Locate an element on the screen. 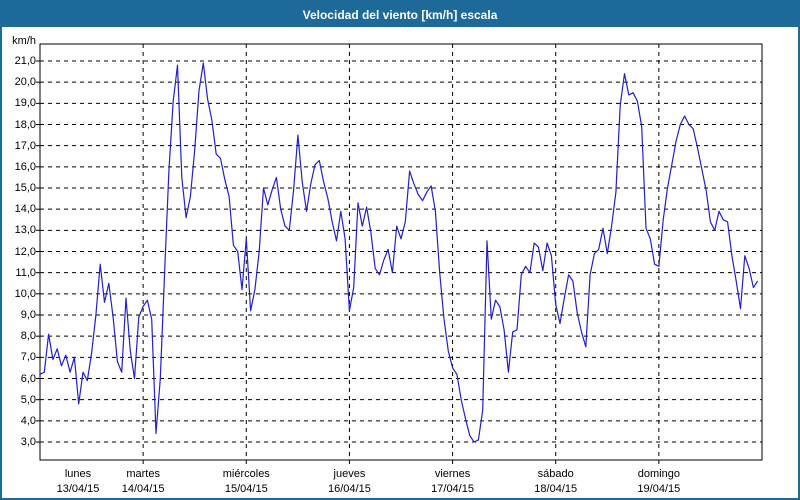 This screenshot has height=500, width=800. y-tick-label: 19,0 is located at coordinates (25, 103).